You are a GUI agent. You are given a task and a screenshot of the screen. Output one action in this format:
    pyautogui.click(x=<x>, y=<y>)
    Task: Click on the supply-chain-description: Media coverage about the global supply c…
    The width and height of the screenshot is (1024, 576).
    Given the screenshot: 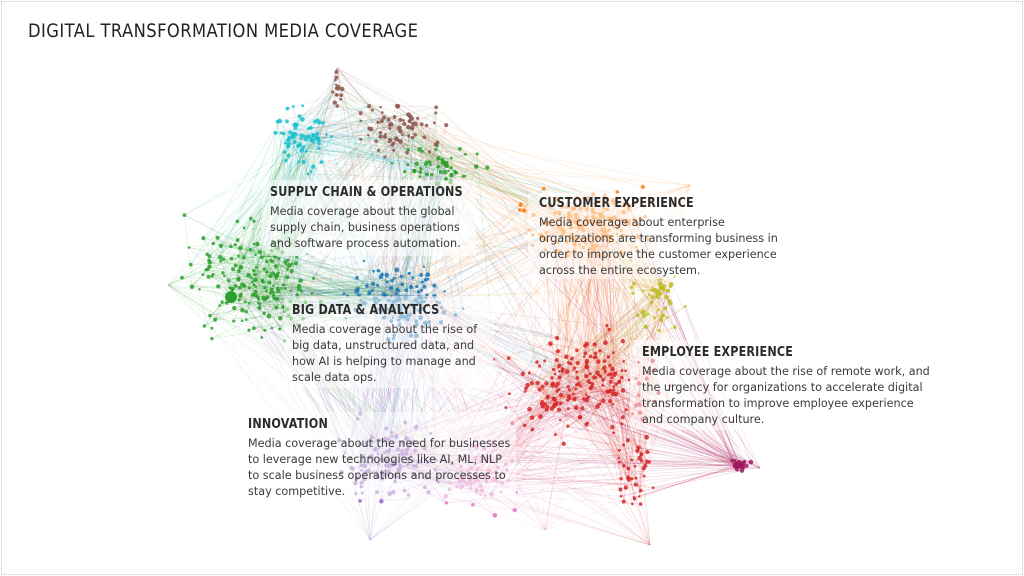 What is the action you would take?
    pyautogui.click(x=365, y=227)
    